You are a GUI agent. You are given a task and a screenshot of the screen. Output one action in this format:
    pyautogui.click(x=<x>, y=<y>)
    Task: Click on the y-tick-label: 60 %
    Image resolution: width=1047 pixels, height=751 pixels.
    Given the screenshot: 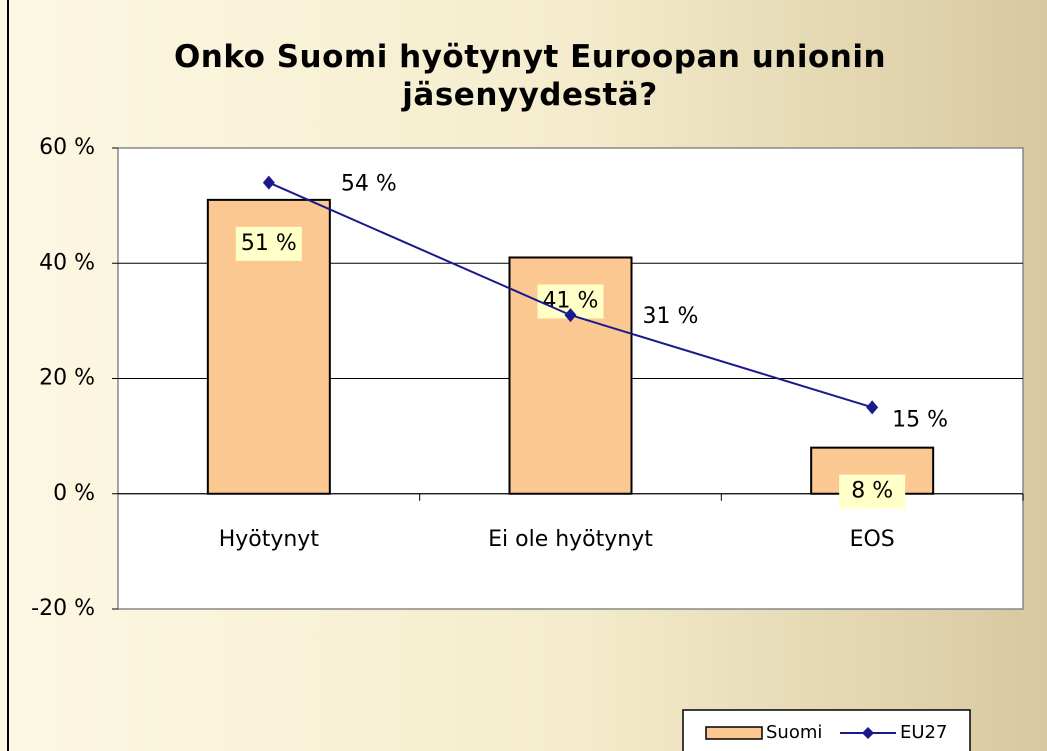 What is the action you would take?
    pyautogui.click(x=67, y=147)
    